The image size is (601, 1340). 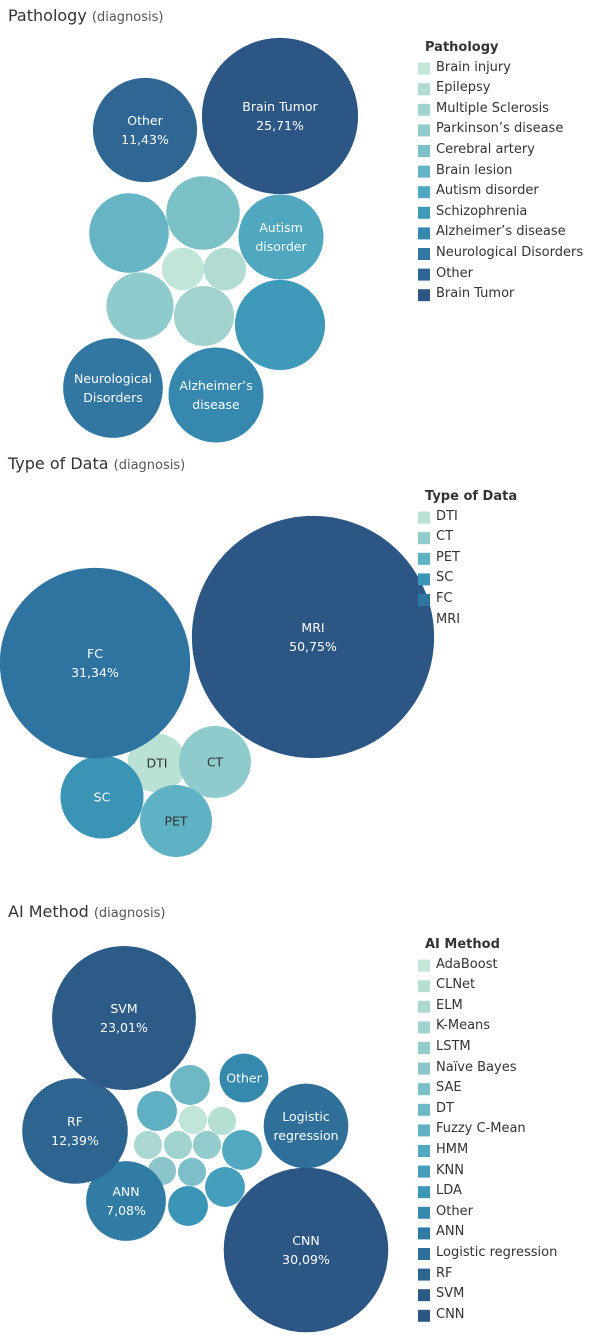 I want to click on bubble-label: SC, so click(x=102, y=797).